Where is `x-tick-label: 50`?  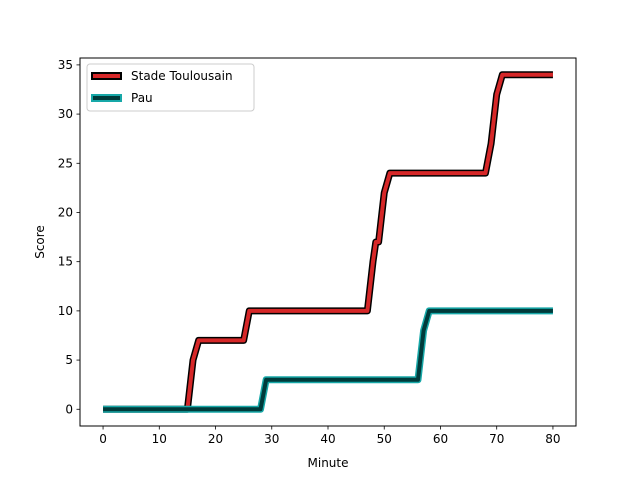
x-tick-label: 50 is located at coordinates (384, 439).